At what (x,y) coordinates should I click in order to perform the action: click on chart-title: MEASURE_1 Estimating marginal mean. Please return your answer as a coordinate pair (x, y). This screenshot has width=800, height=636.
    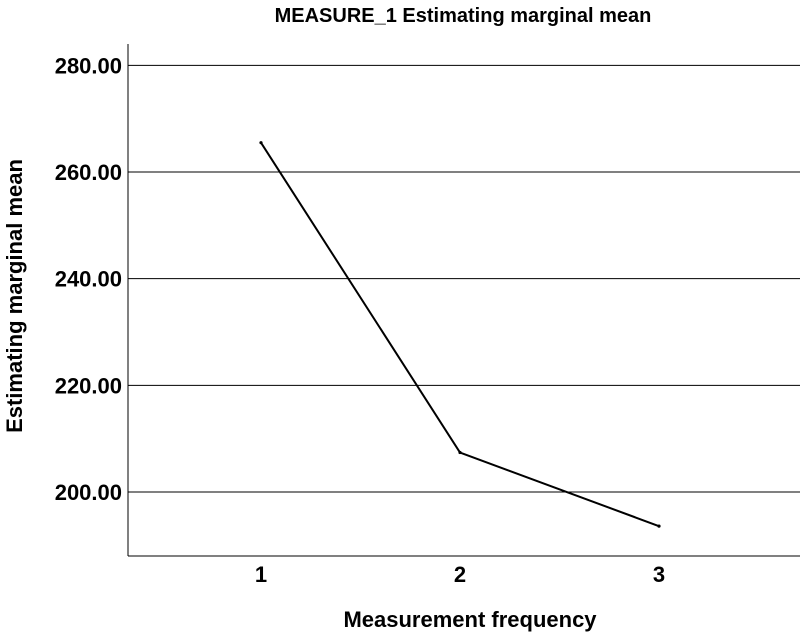
    Looking at the image, I should click on (463, 16).